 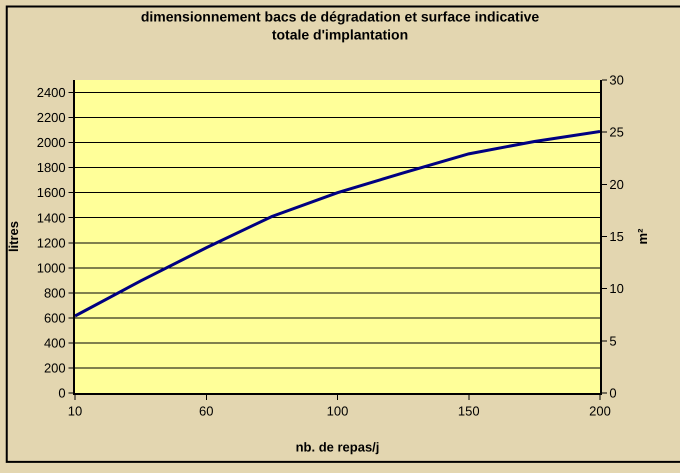 What do you see at coordinates (340, 25) in the screenshot?
I see `chart-title: dimensionnement bacs de dégradation et surface indicative totale d'implantation` at bounding box center [340, 25].